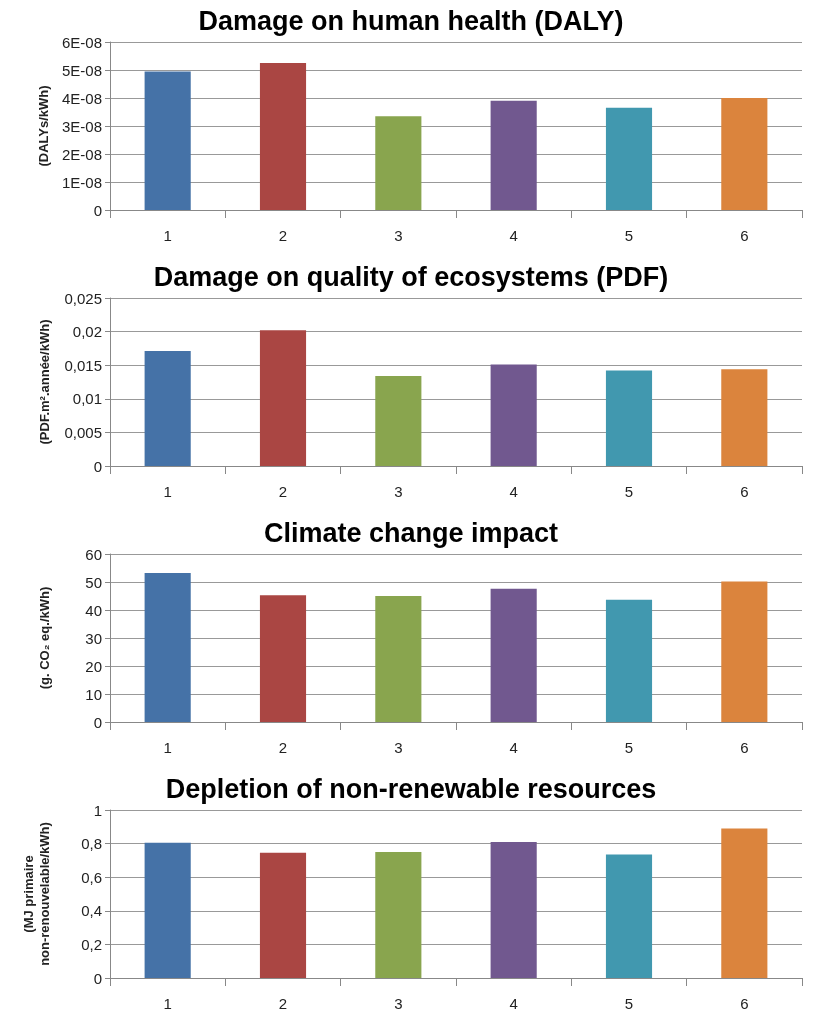 This screenshot has width=822, height=1024. What do you see at coordinates (93, 694) in the screenshot?
I see `y-tick-label: 10` at bounding box center [93, 694].